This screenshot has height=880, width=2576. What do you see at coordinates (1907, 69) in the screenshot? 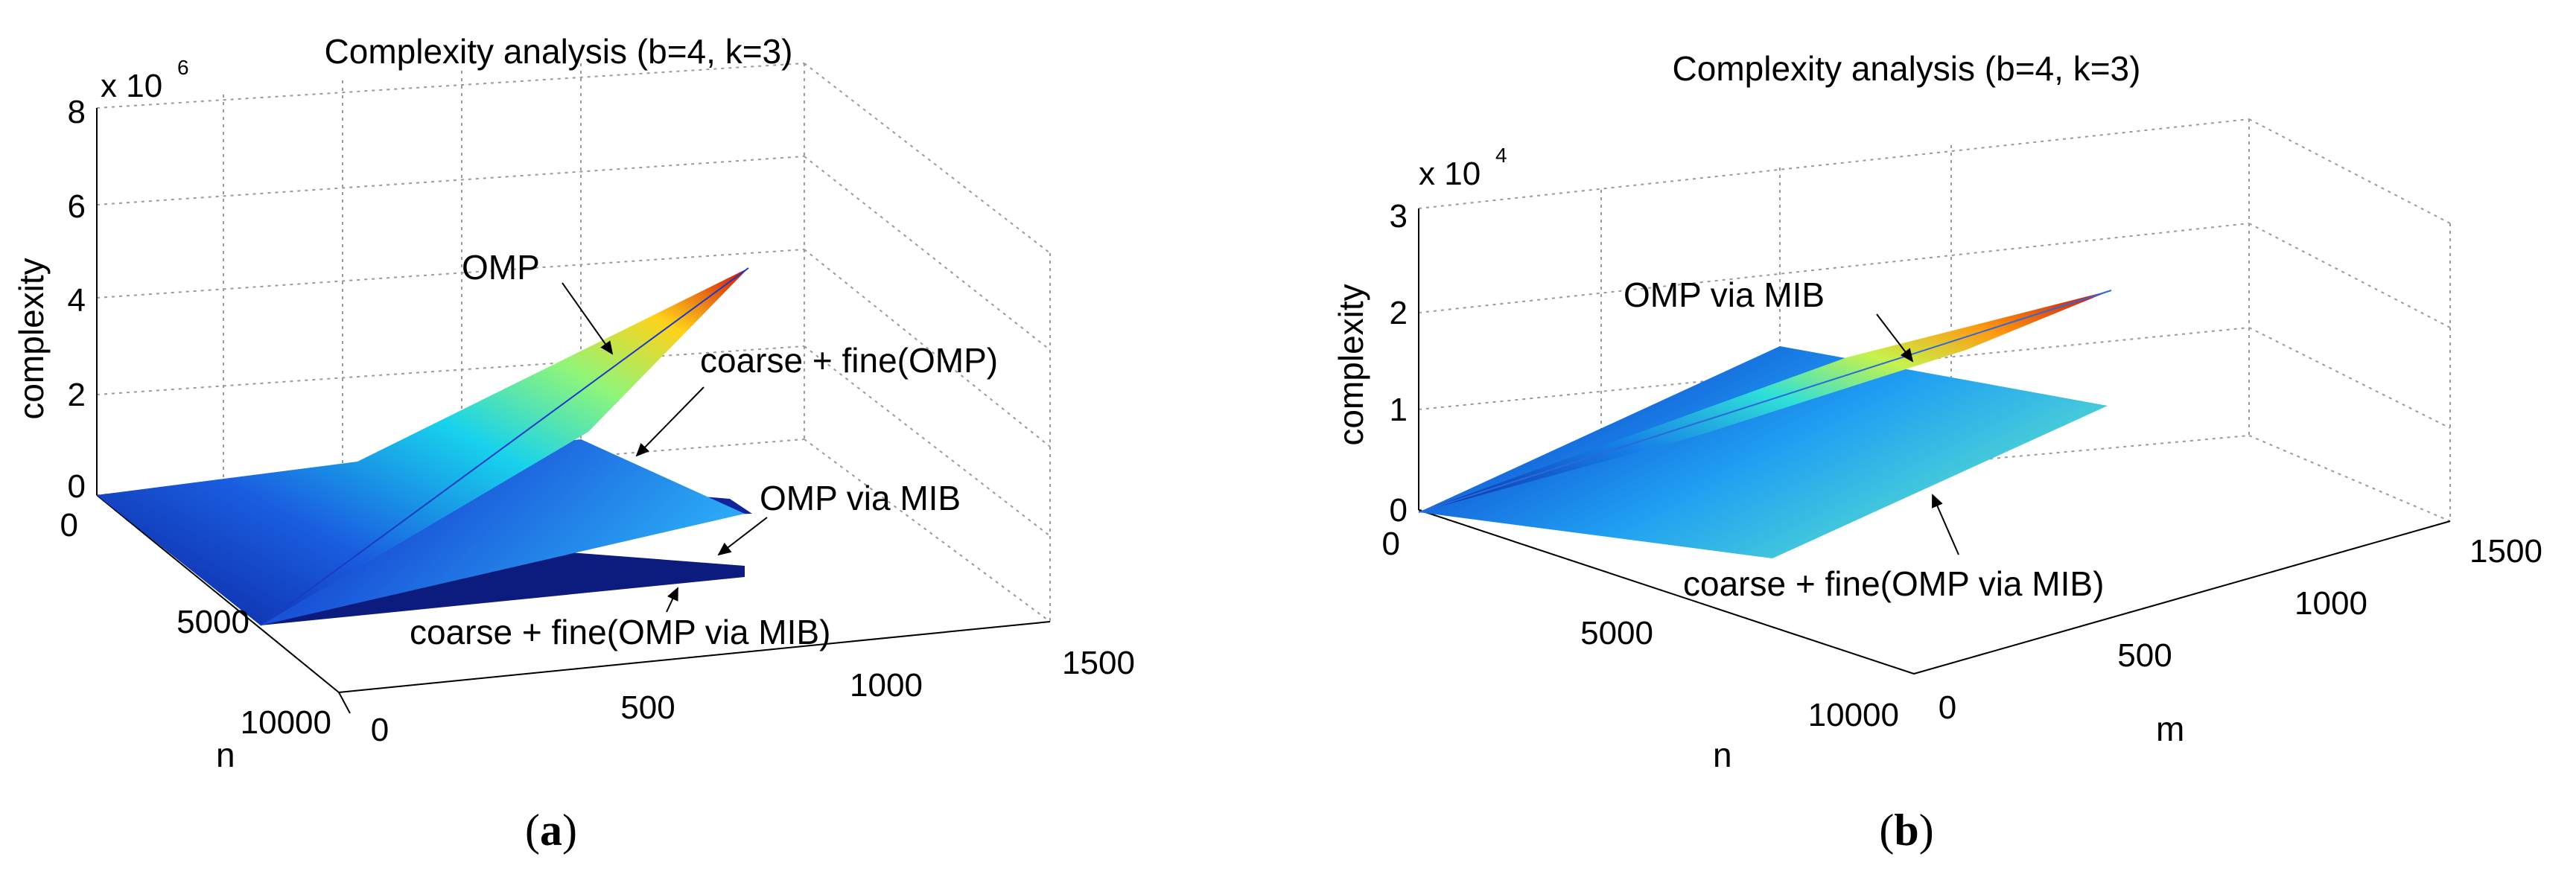
I see `chart-title-b: Complexity analysis (b=4, k=3)` at bounding box center [1907, 69].